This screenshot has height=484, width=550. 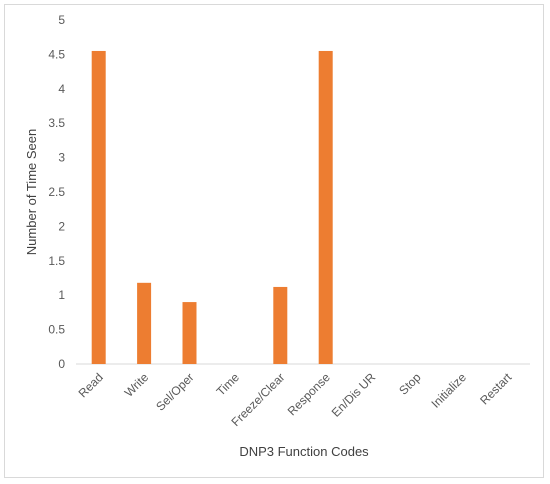 I want to click on y-tick-label: 2.5, so click(x=56, y=192).